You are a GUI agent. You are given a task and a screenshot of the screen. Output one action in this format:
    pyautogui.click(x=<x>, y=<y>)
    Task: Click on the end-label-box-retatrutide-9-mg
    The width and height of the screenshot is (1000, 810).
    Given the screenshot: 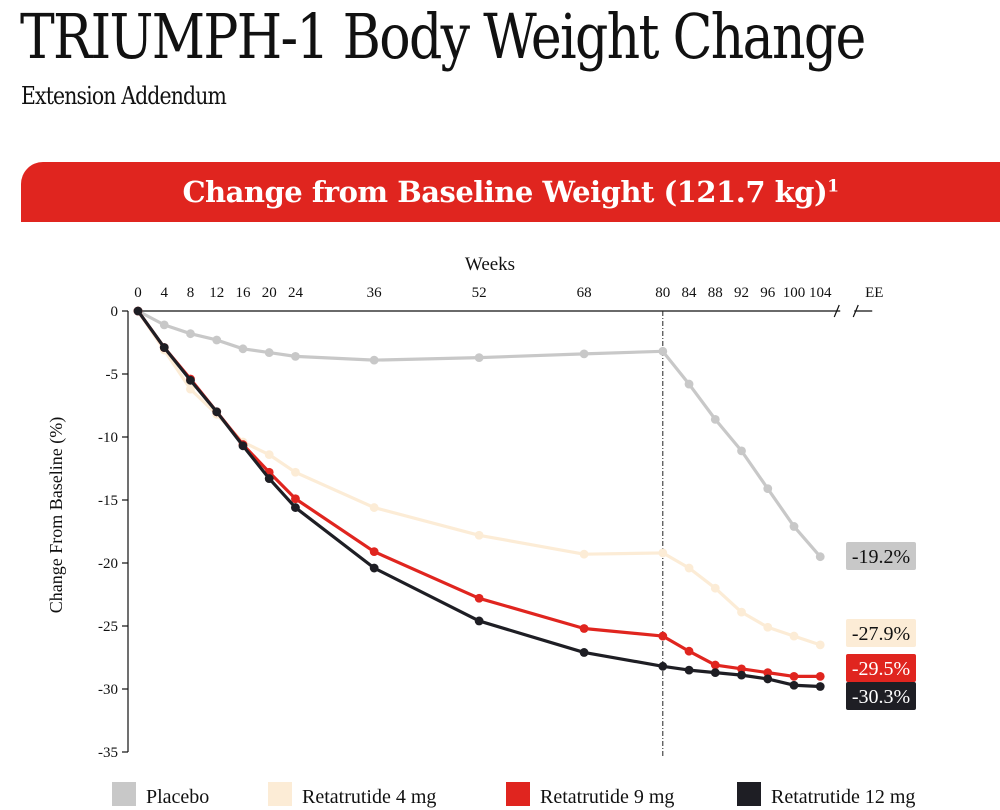 What is the action you would take?
    pyautogui.click(x=881, y=668)
    